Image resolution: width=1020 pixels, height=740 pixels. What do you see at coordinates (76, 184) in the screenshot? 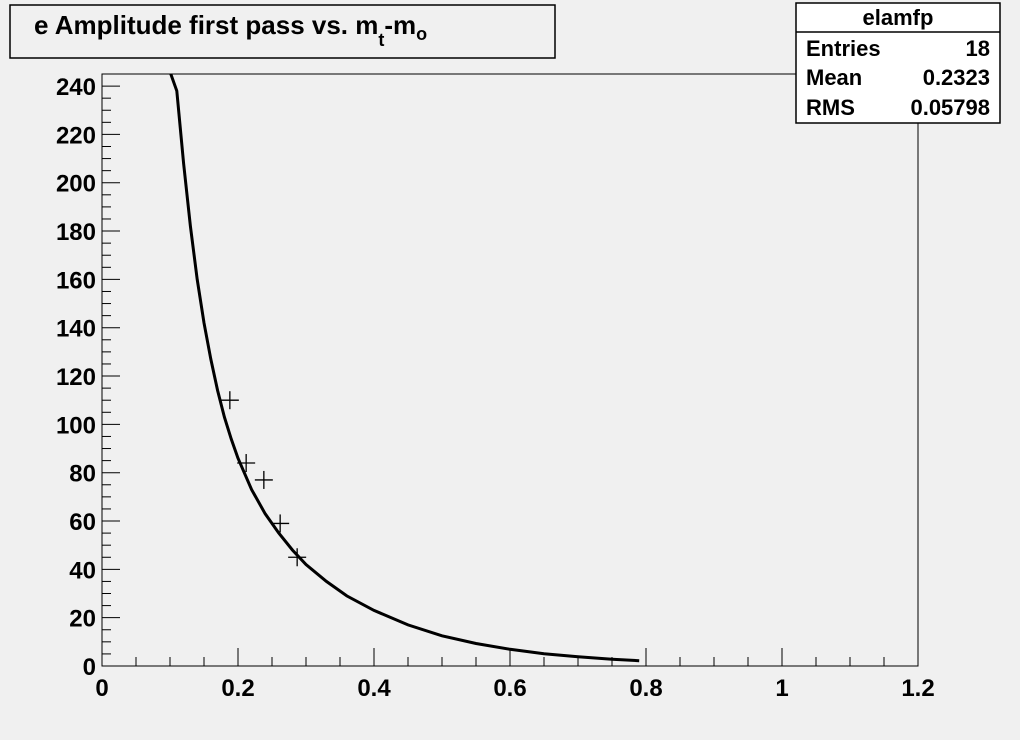
I see `y-tick-label: 200` at bounding box center [76, 184].